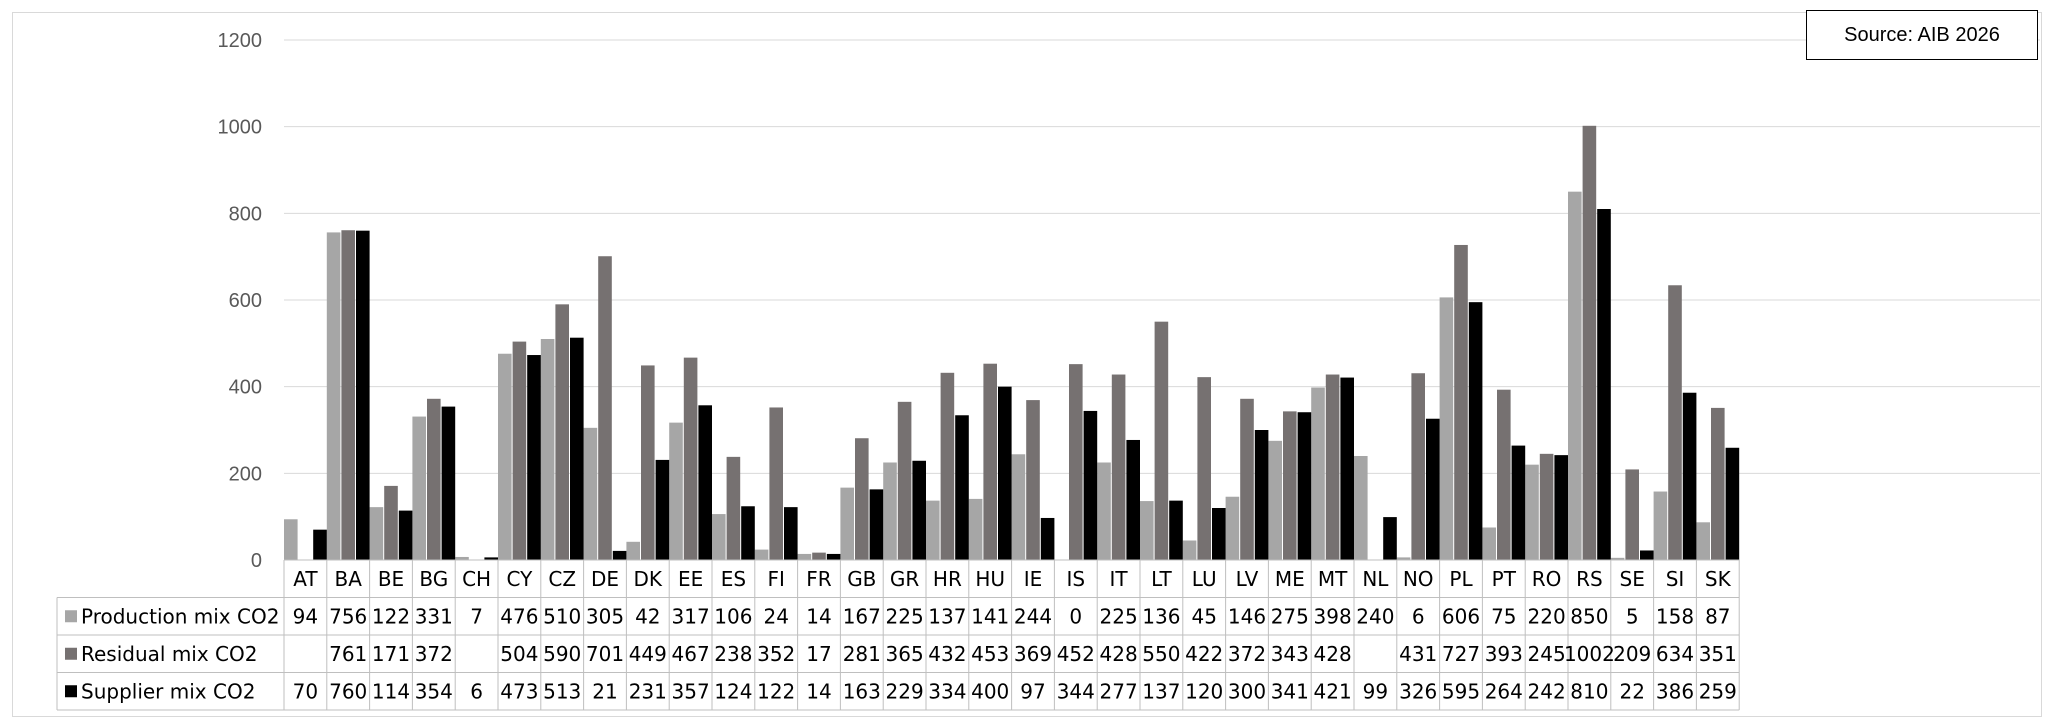 This screenshot has width=2049, height=723. What do you see at coordinates (180, 616) in the screenshot?
I see `series-label: Production mix CO2` at bounding box center [180, 616].